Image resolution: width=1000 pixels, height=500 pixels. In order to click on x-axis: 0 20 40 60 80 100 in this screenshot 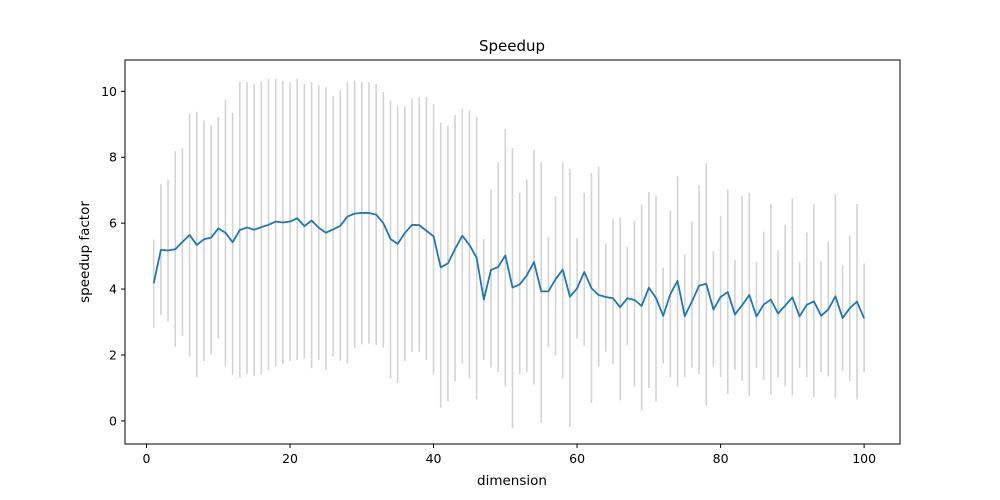, I will do `click(509, 455)`.